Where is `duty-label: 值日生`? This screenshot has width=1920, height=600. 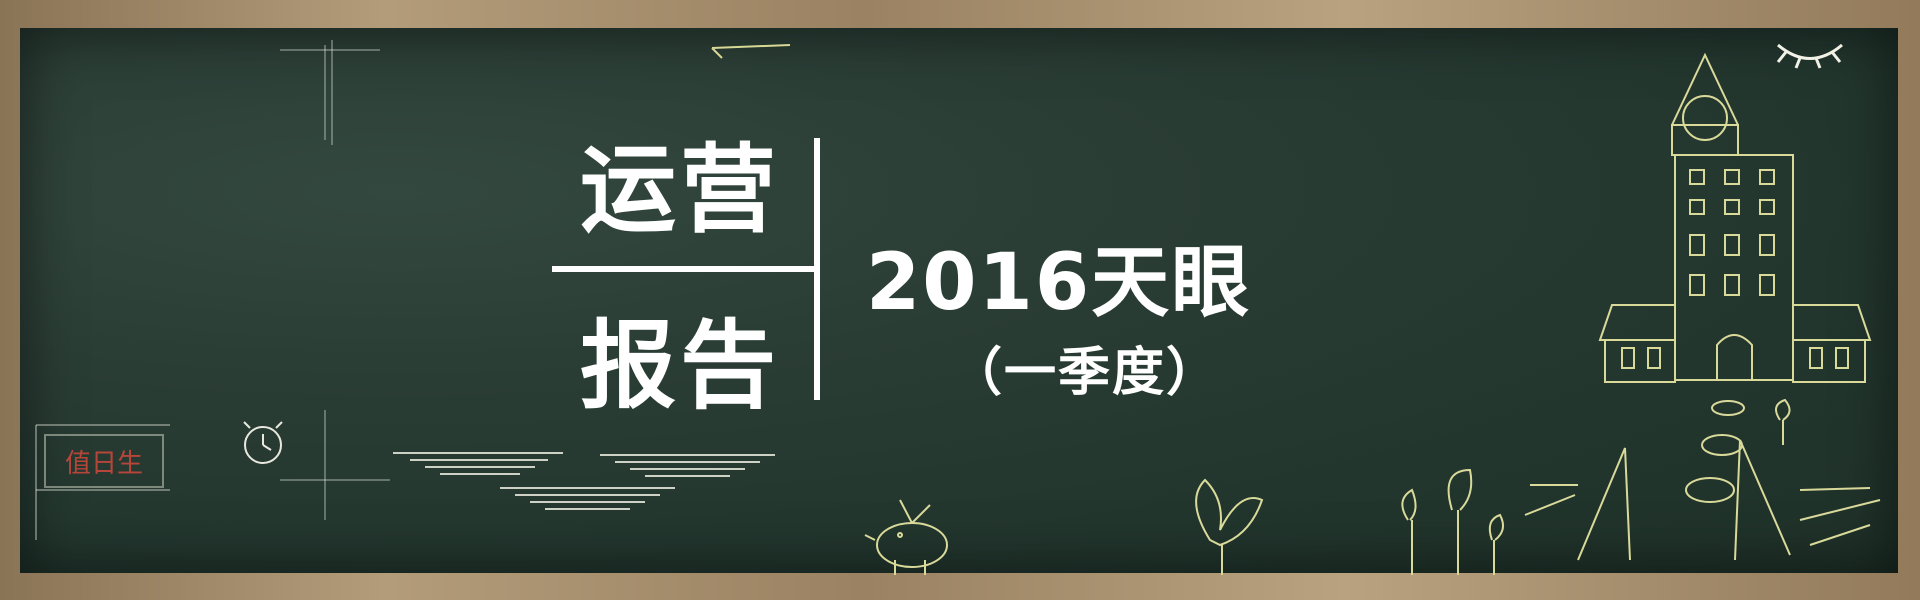
duty-label: 值日生 is located at coordinates (104, 461).